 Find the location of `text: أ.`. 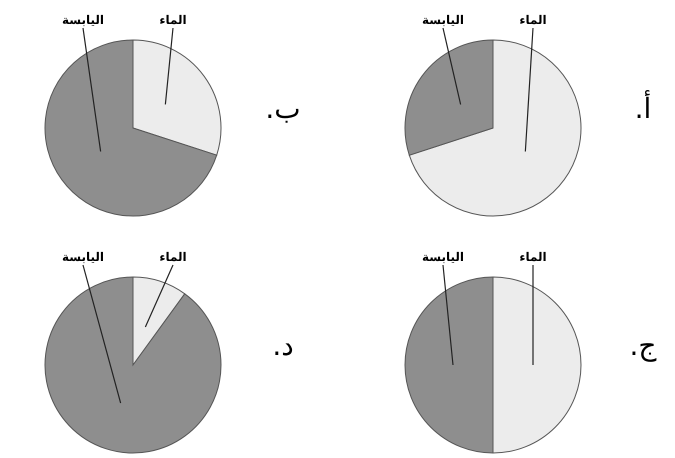

text: أ. is located at coordinates (643, 107).